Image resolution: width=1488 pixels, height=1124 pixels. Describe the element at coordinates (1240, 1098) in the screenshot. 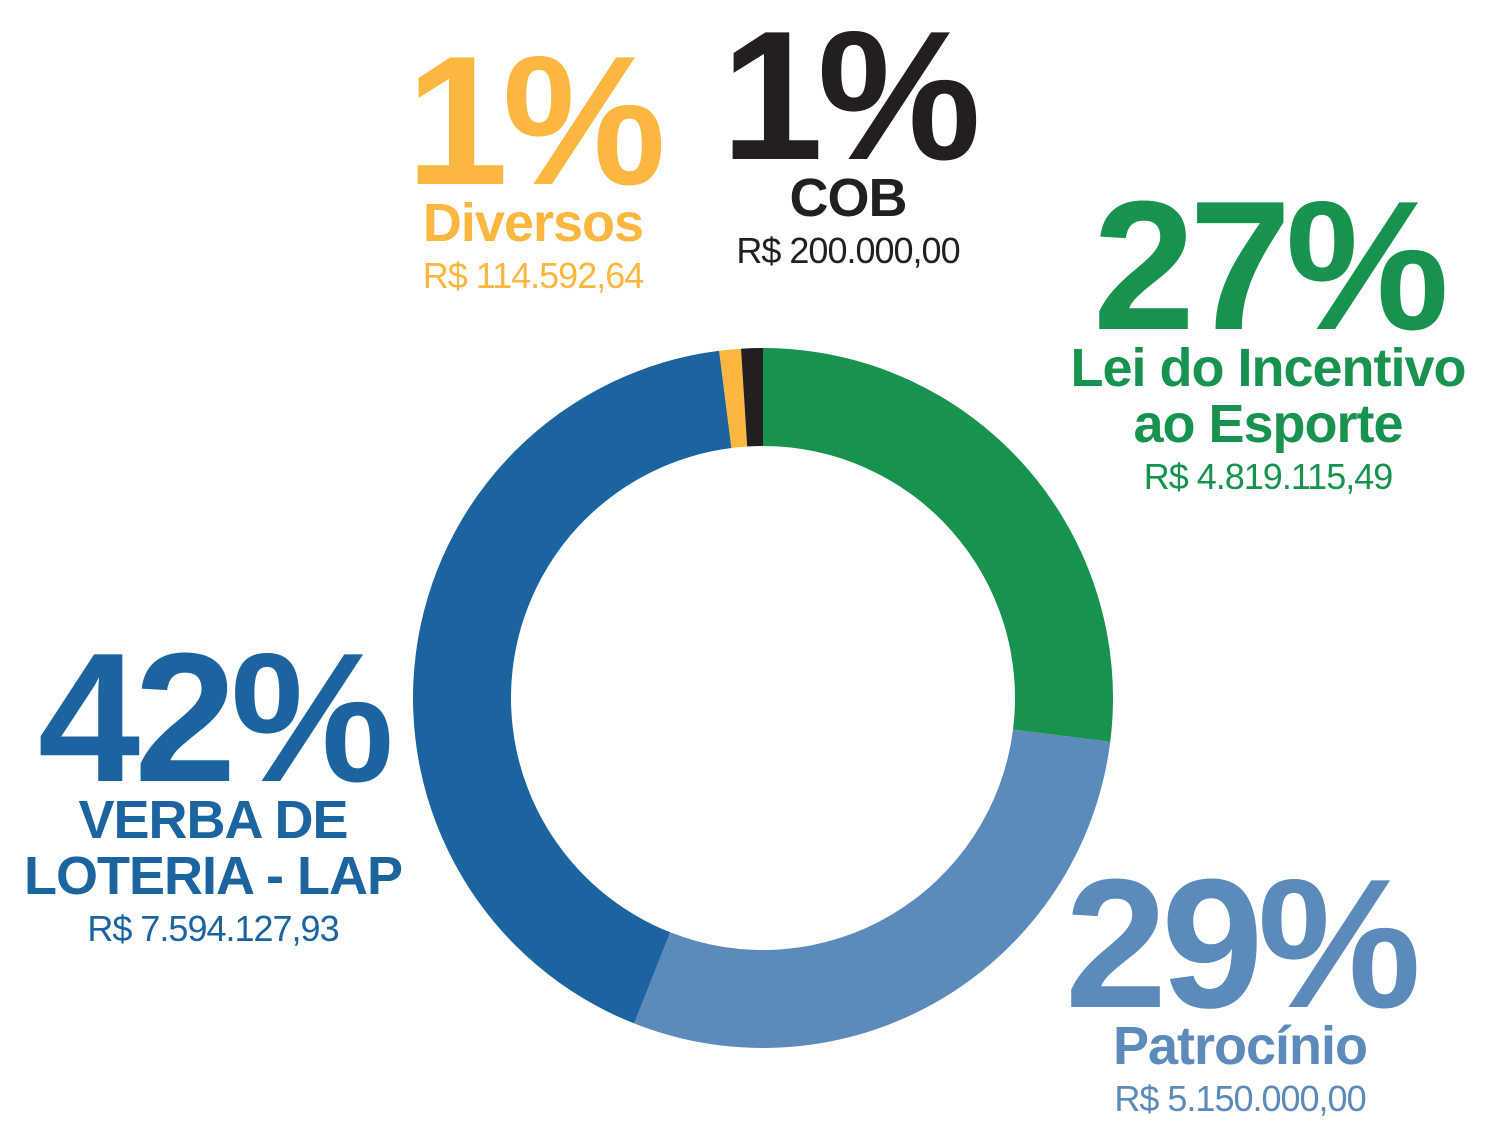

I see `amount-label: R$ 5.150.000,00` at that location.